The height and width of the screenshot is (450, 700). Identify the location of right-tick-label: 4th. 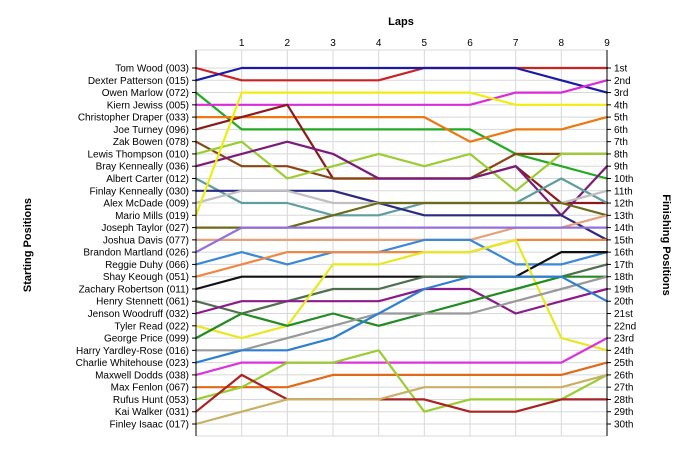
(621, 105).